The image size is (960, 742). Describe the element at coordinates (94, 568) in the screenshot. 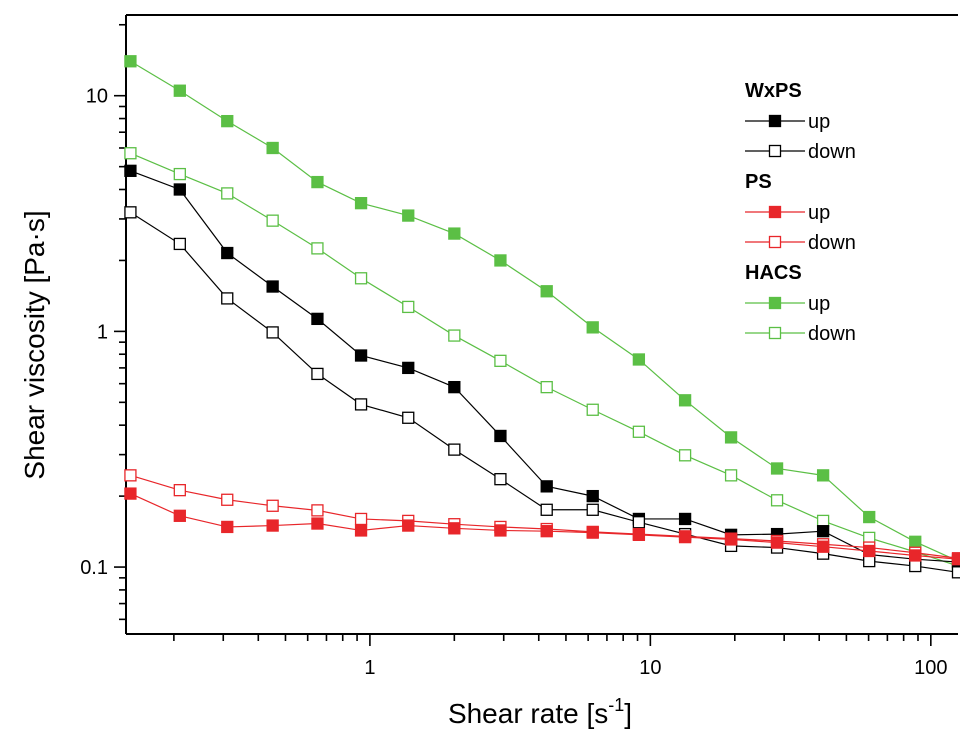

I see `y-tick-label: 0.1` at that location.